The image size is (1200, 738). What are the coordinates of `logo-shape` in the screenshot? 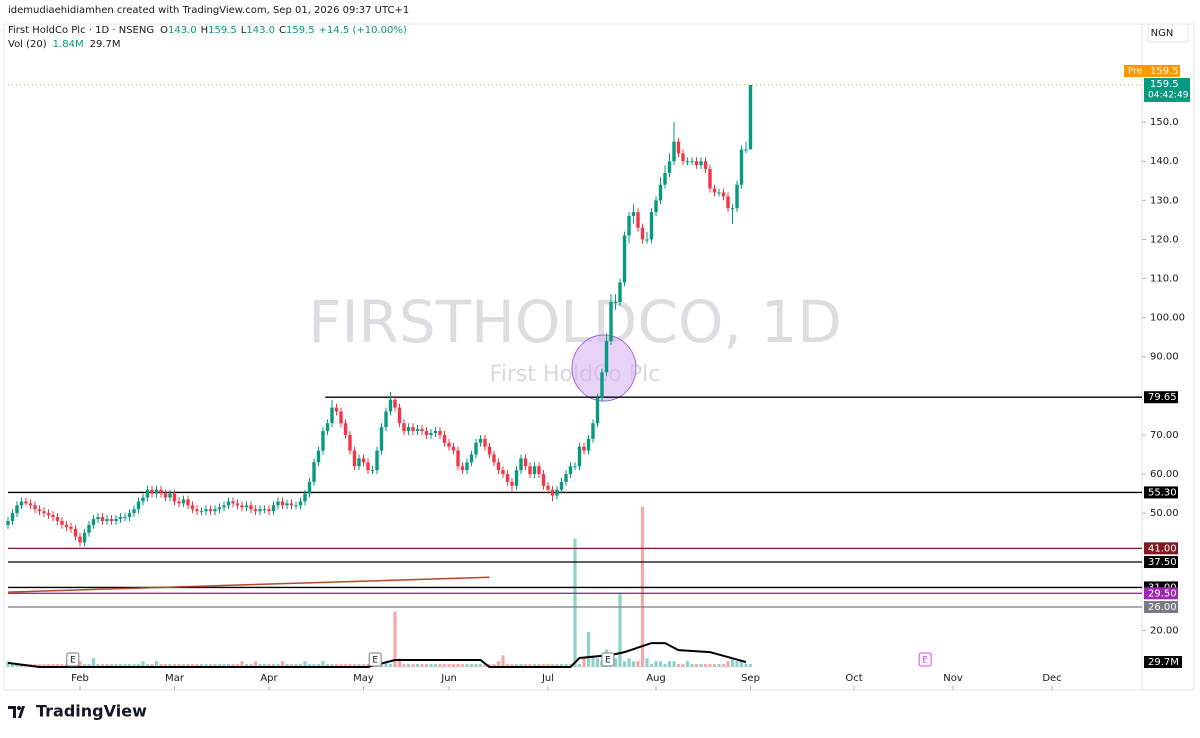 It's located at (16, 712).